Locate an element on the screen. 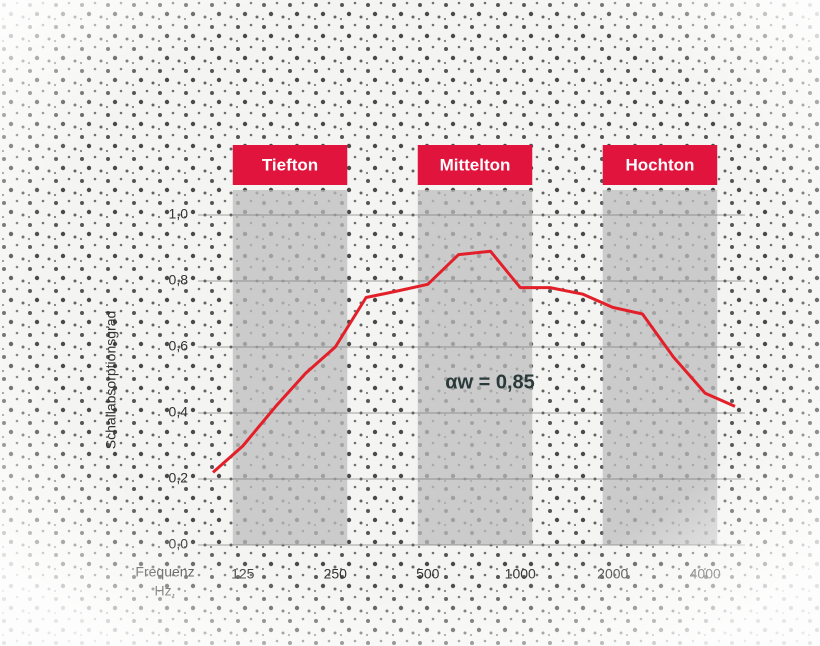 The image size is (820, 646). annotation: αw = 0,85 is located at coordinates (490, 382).